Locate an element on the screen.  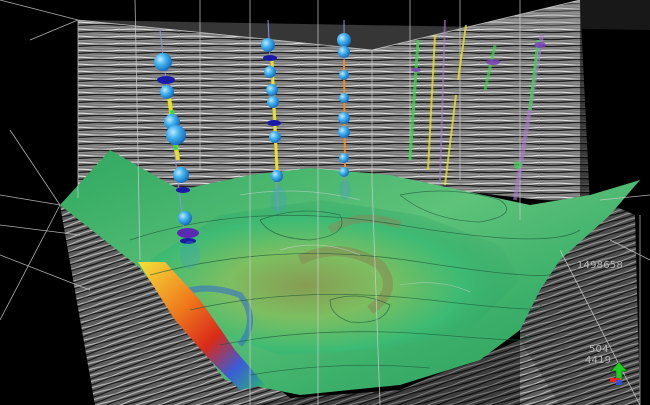
background-wells is located at coordinates (477, 110).